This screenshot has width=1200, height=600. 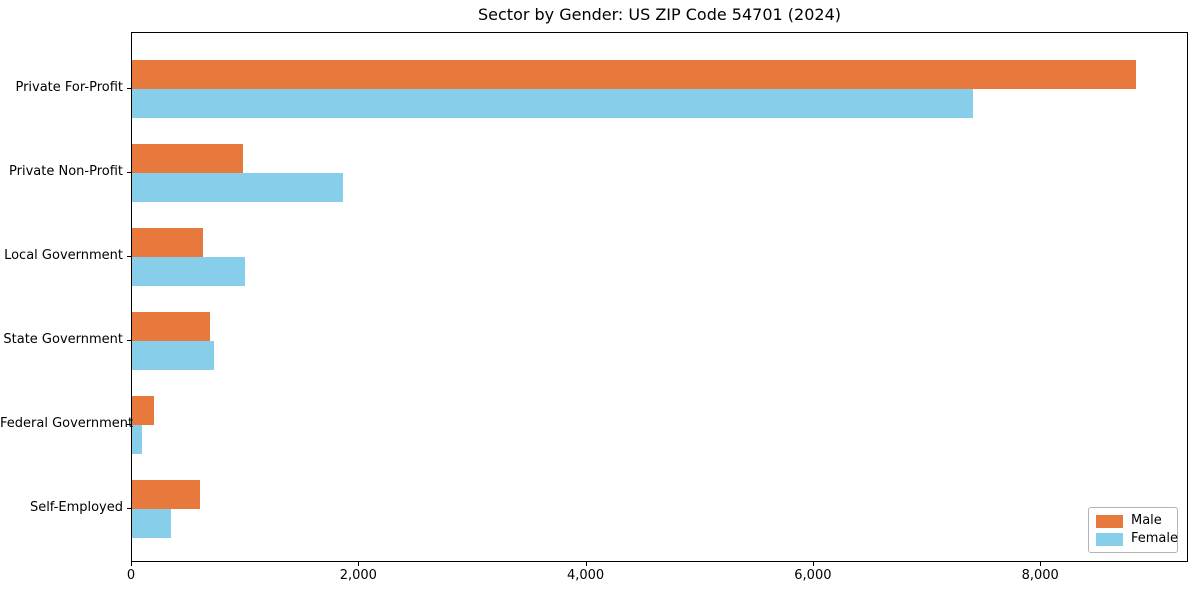 I want to click on legend-entry-female: Female, so click(x=1137, y=539).